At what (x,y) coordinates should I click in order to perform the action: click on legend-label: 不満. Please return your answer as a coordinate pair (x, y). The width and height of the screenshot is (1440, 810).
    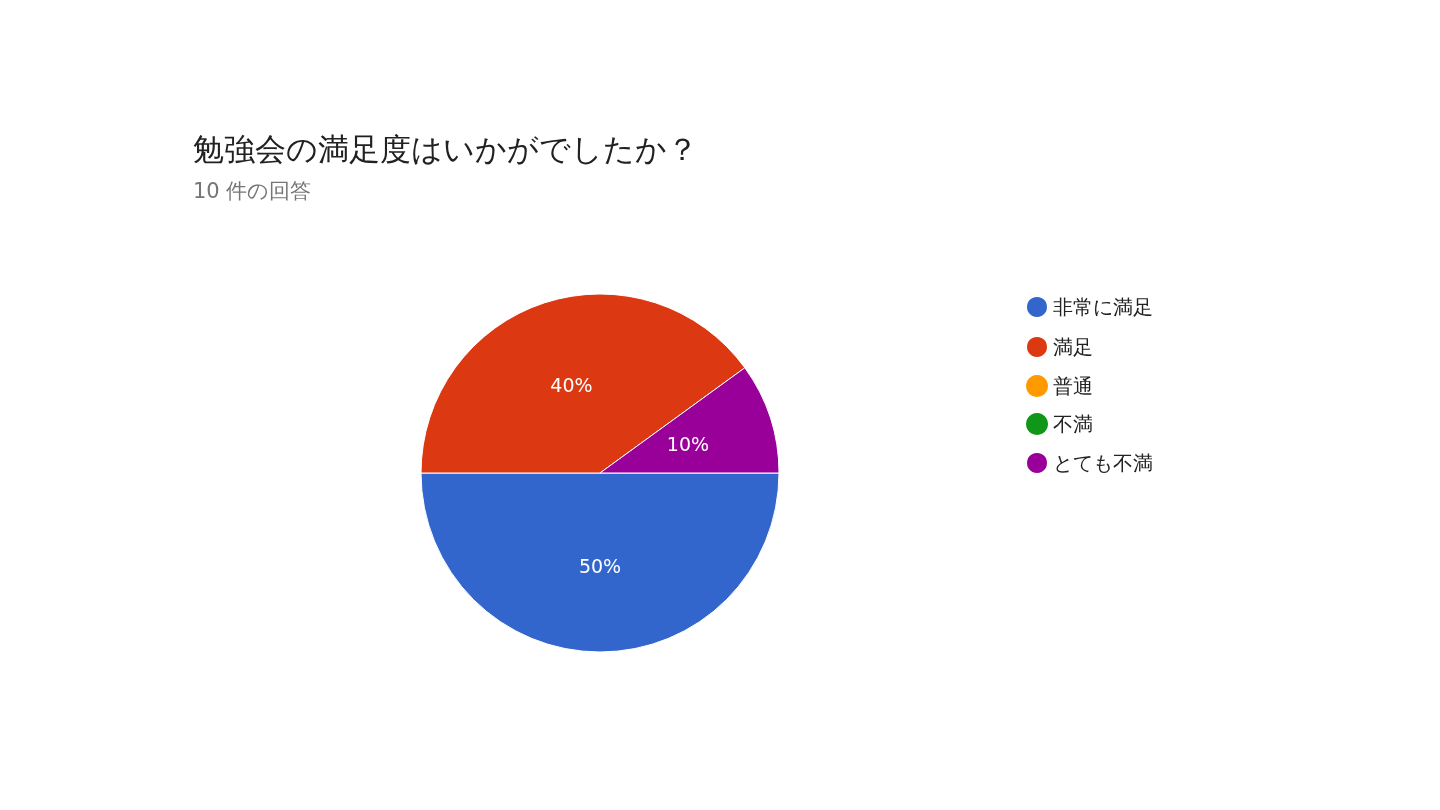
    Looking at the image, I should click on (1073, 424).